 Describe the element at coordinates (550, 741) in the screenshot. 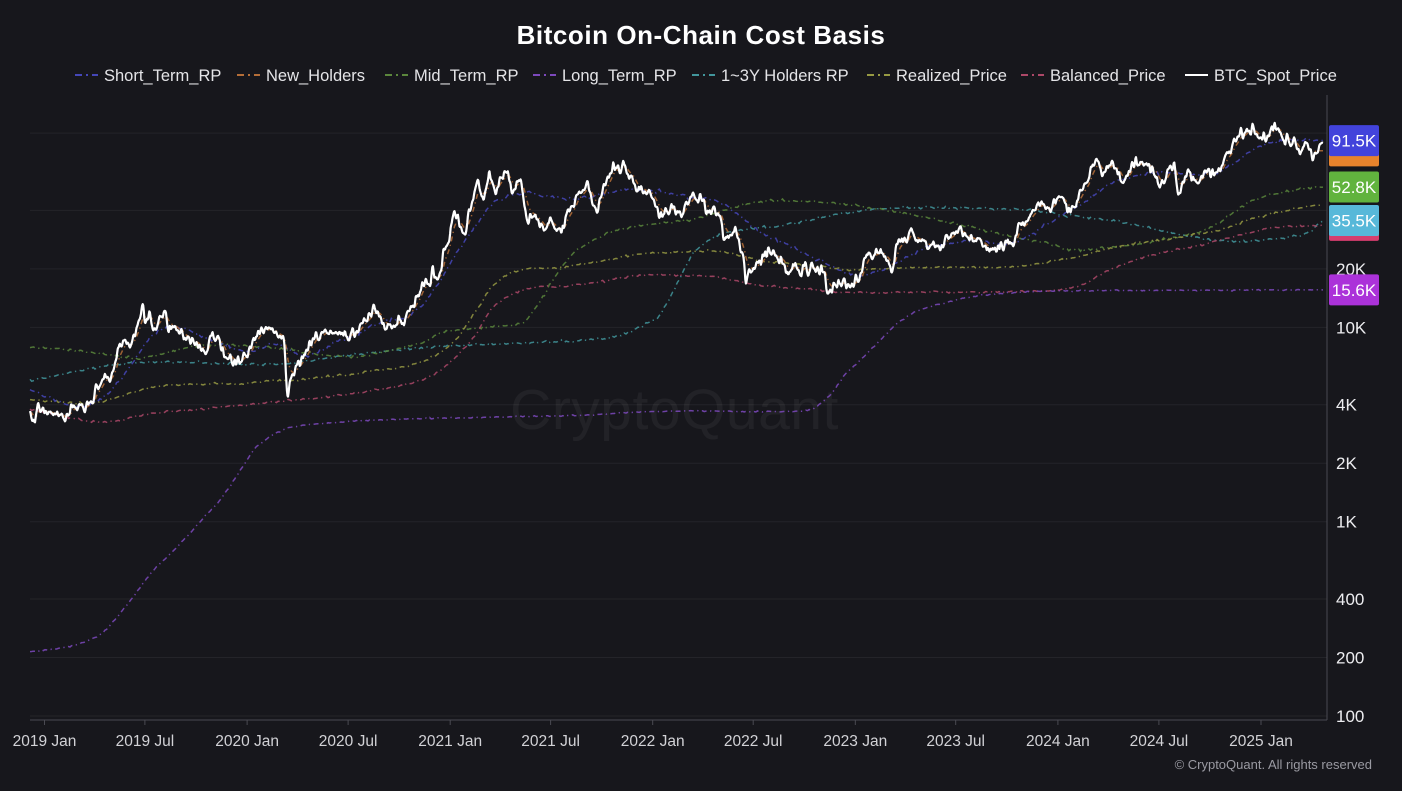

I see `svg-text: 2021 Jul` at that location.